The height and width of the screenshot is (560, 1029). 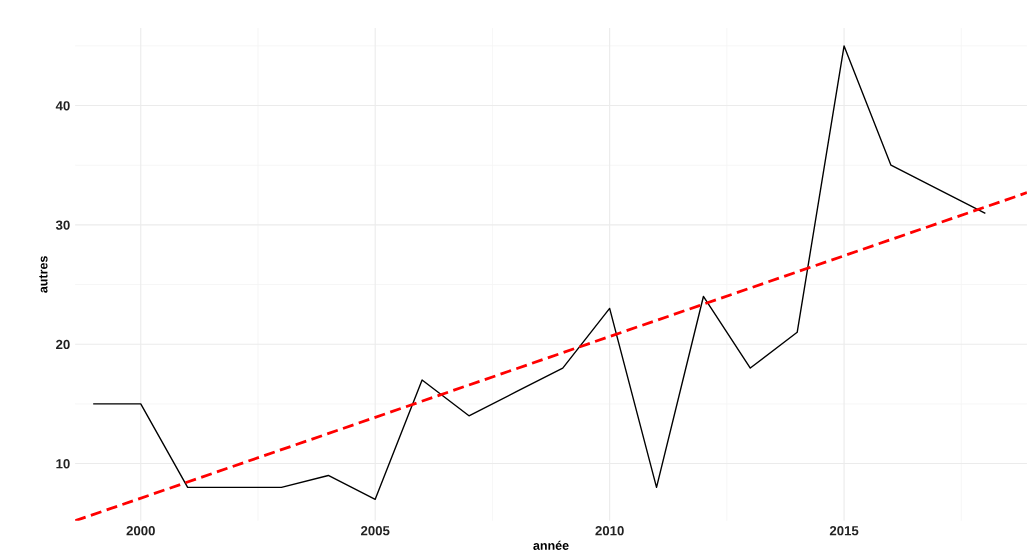 I want to click on y-axis-title: autres, so click(x=43, y=274).